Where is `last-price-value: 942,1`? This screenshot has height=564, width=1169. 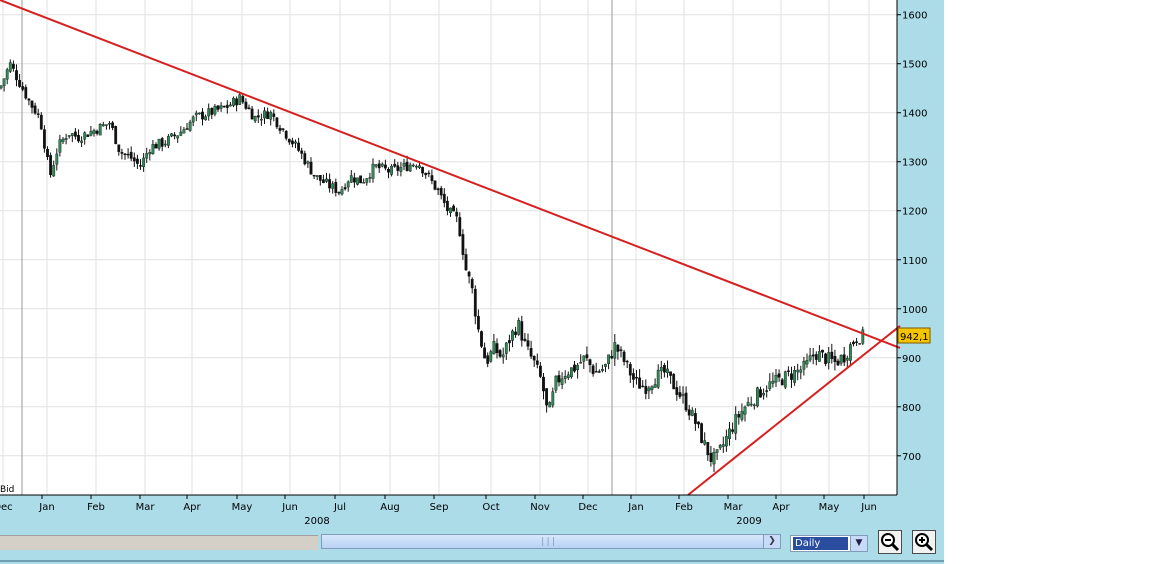 last-price-value: 942,1 is located at coordinates (914, 337).